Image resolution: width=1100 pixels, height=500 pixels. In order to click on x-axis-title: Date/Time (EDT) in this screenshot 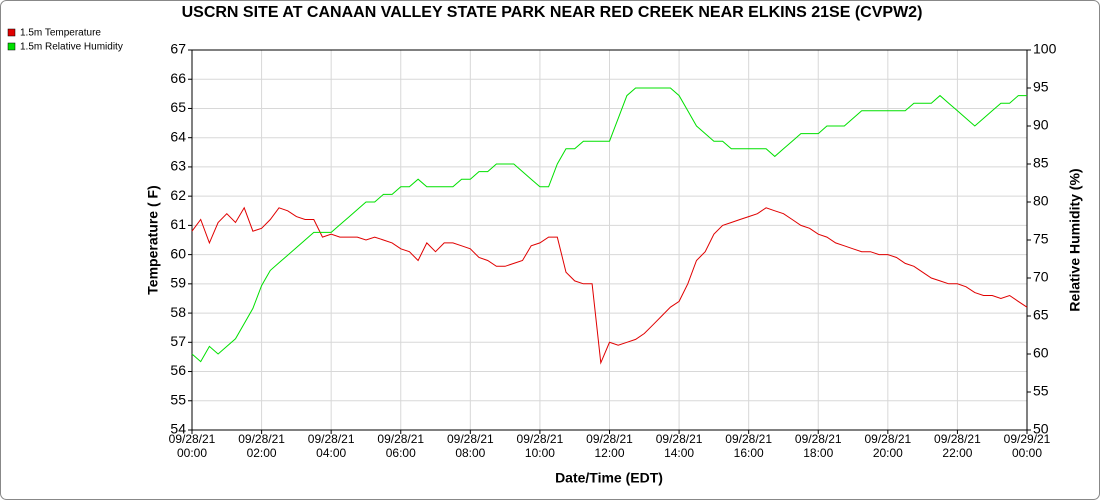, I will do `click(609, 478)`.